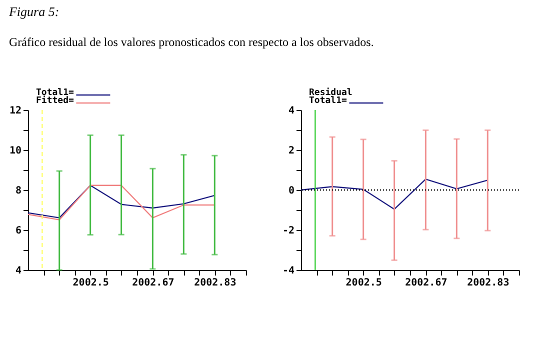 The image size is (559, 341). Describe the element at coordinates (55, 100) in the screenshot. I see `legend-label: Fitted=` at that location.